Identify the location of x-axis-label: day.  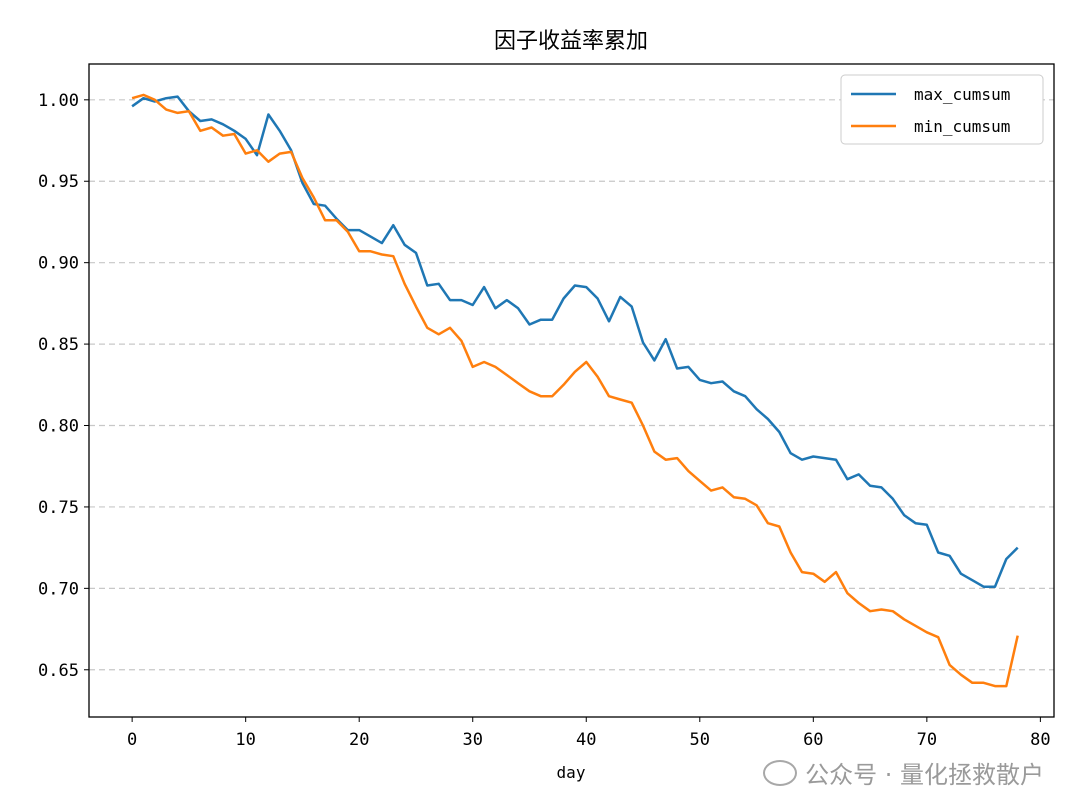
(571, 772).